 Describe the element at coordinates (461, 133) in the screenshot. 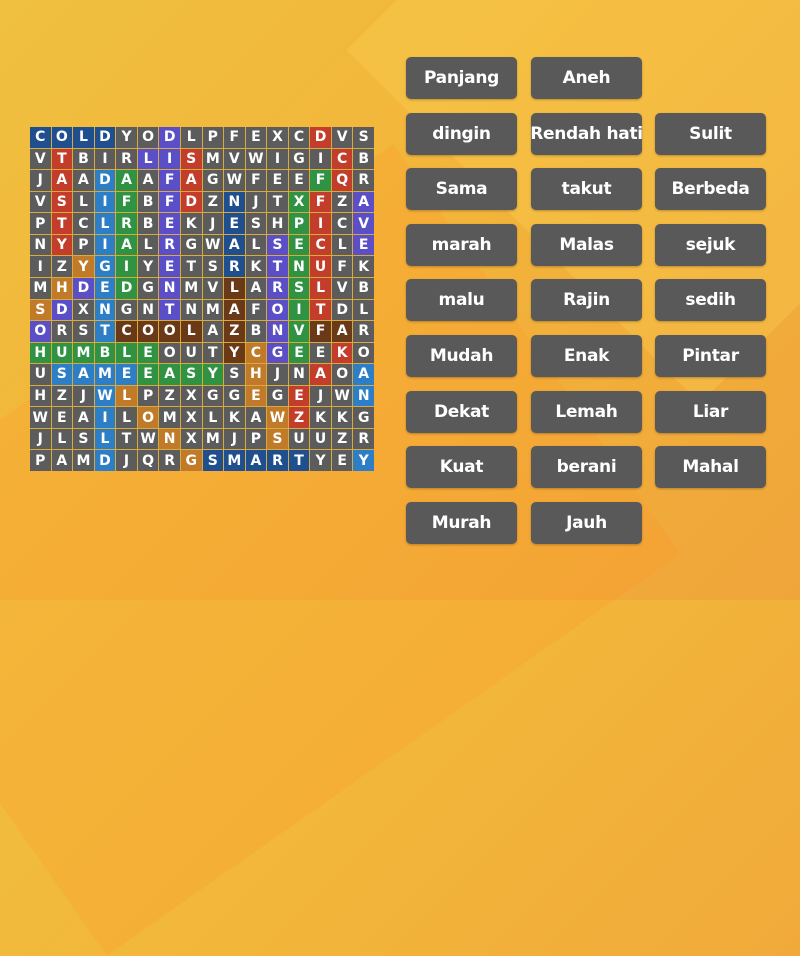

I see `word-button: dingin` at that location.